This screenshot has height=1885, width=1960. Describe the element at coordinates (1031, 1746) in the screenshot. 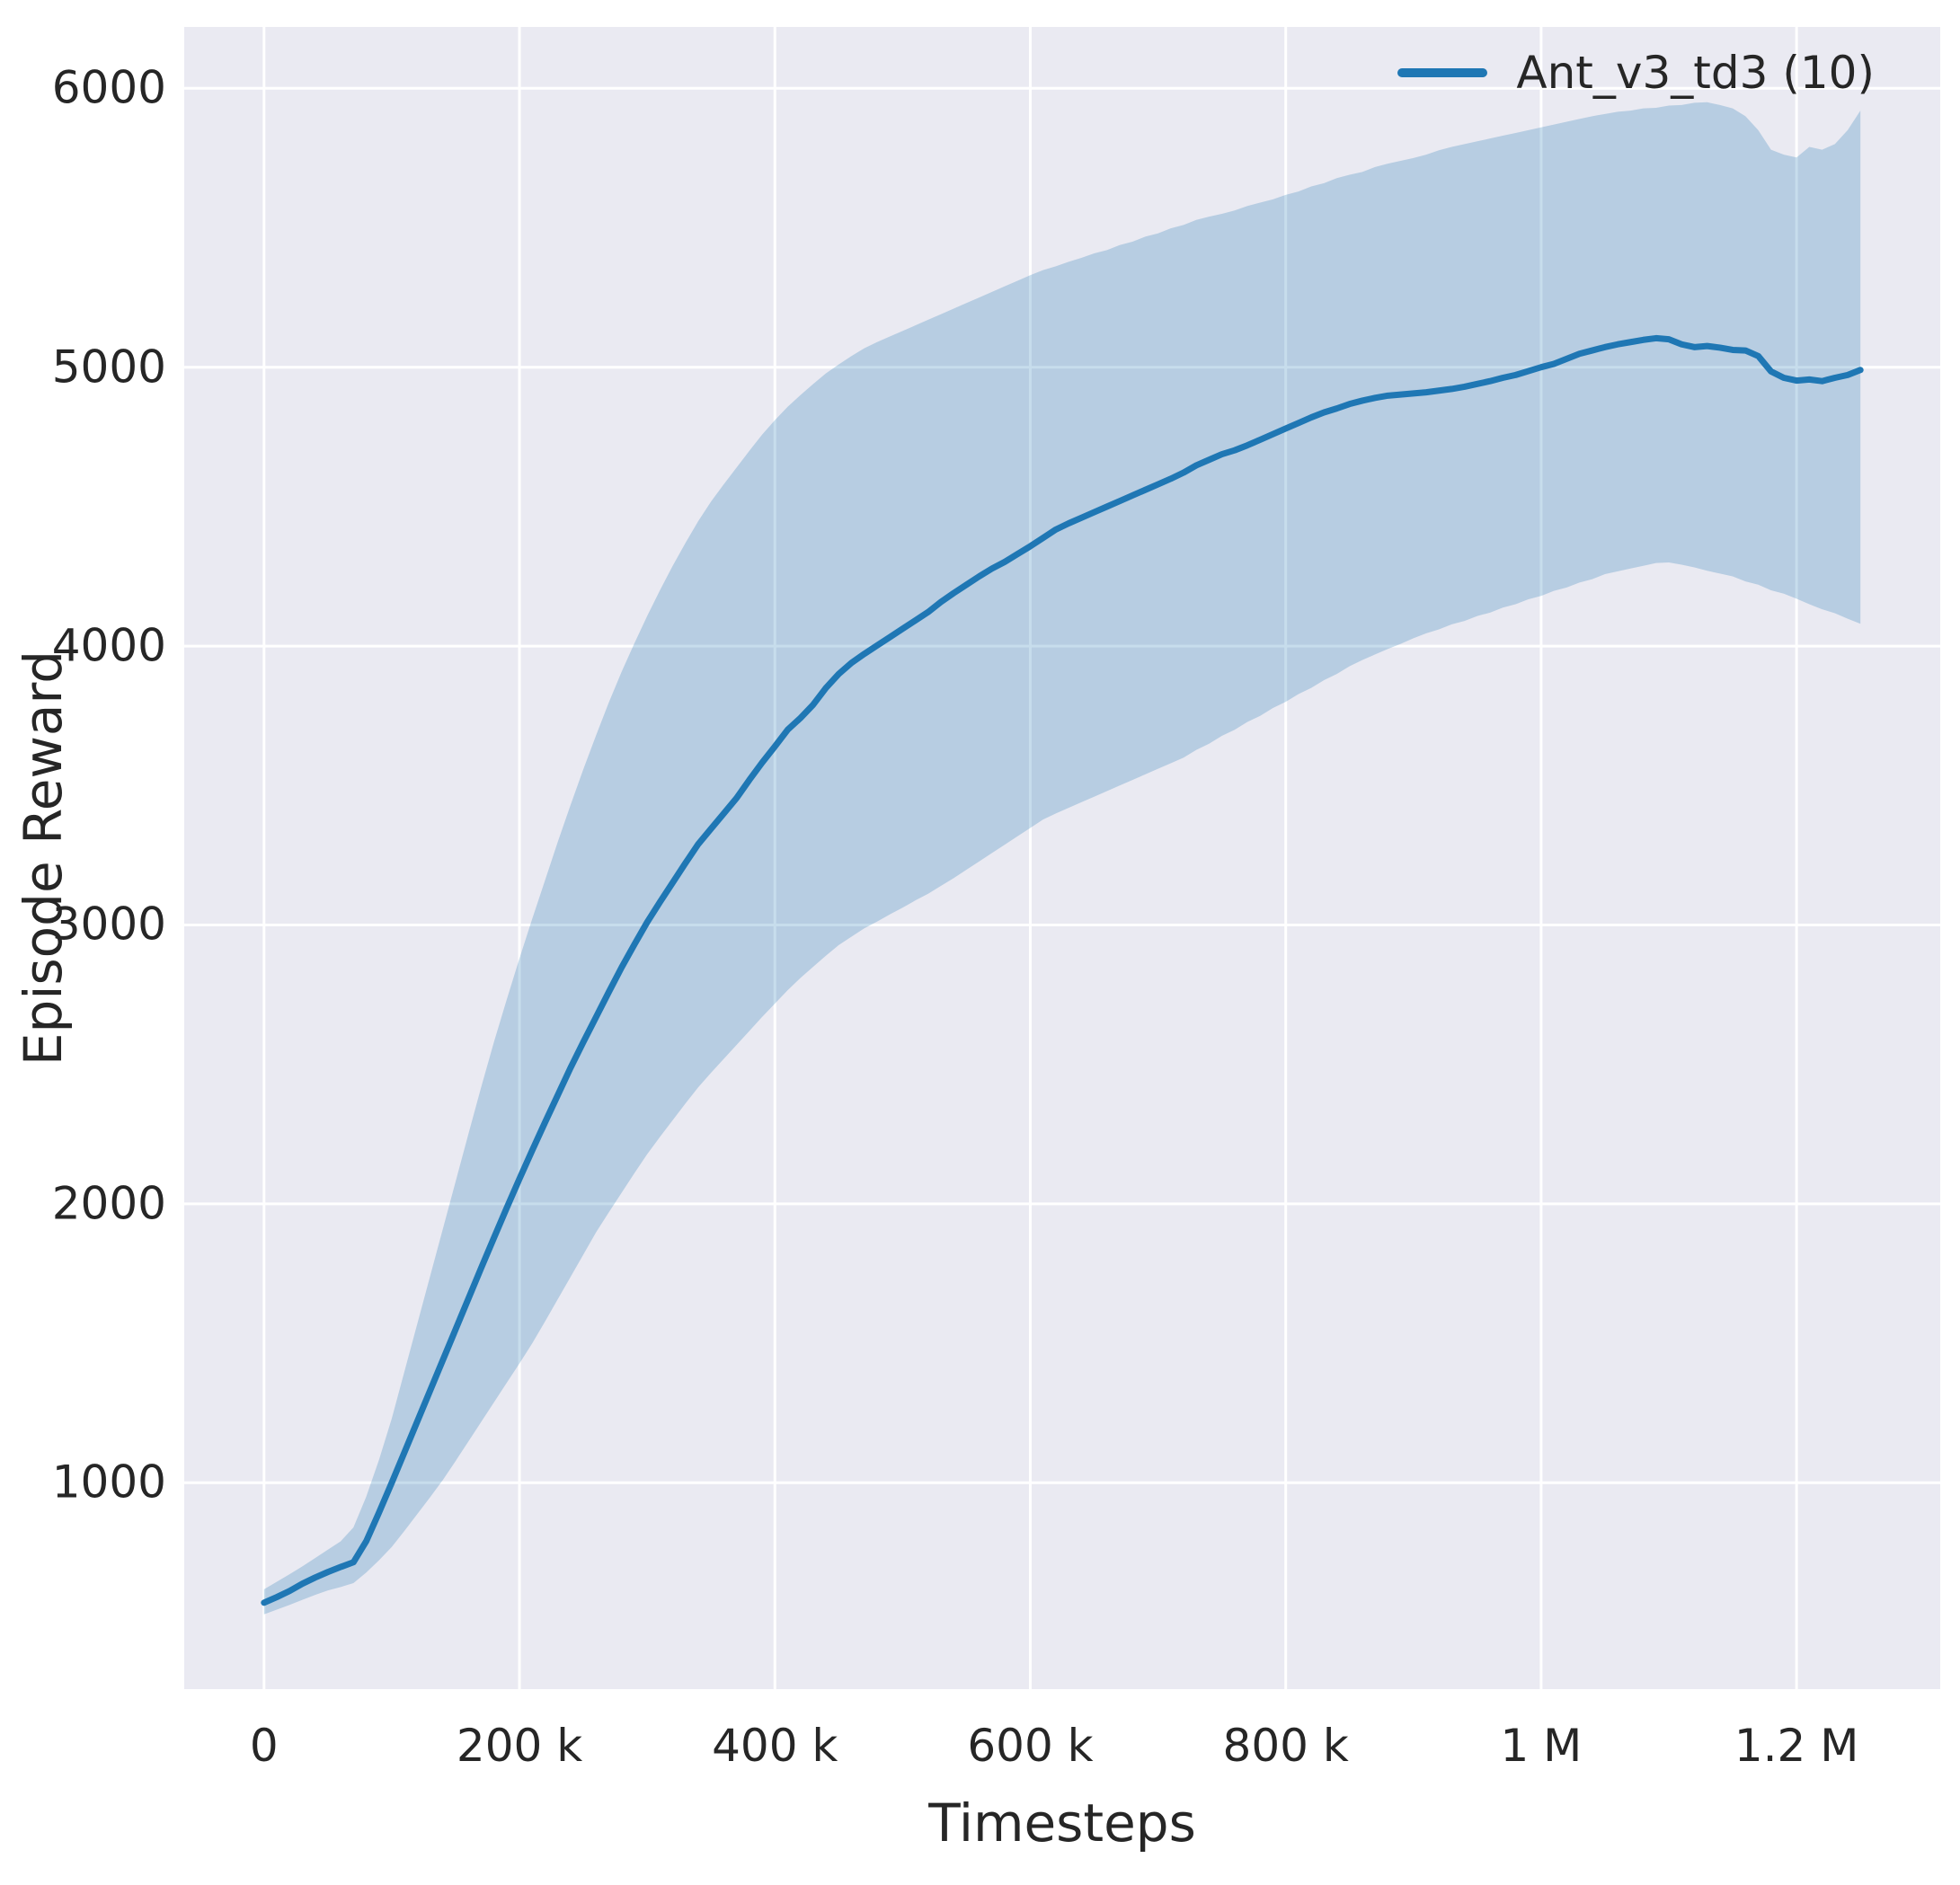

I see `x-tick-label: 600 k` at that location.